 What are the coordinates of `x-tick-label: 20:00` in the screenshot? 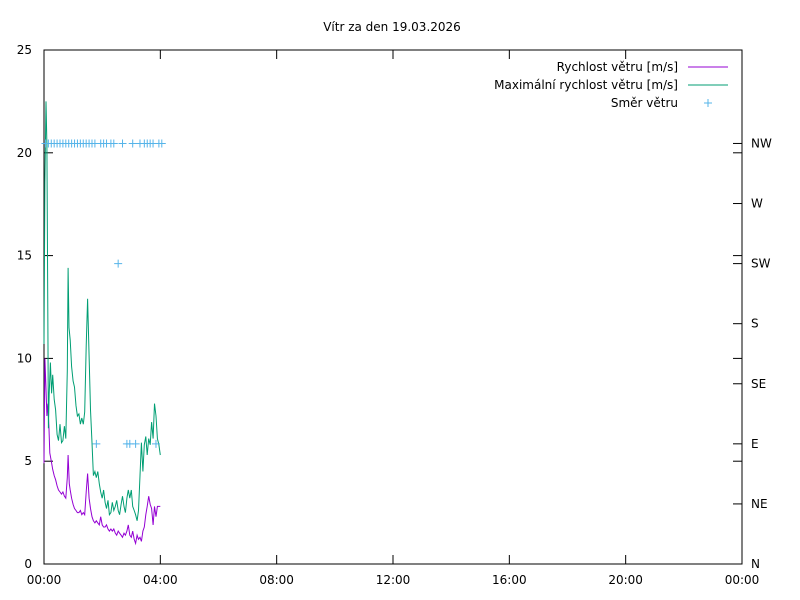 It's located at (625, 580).